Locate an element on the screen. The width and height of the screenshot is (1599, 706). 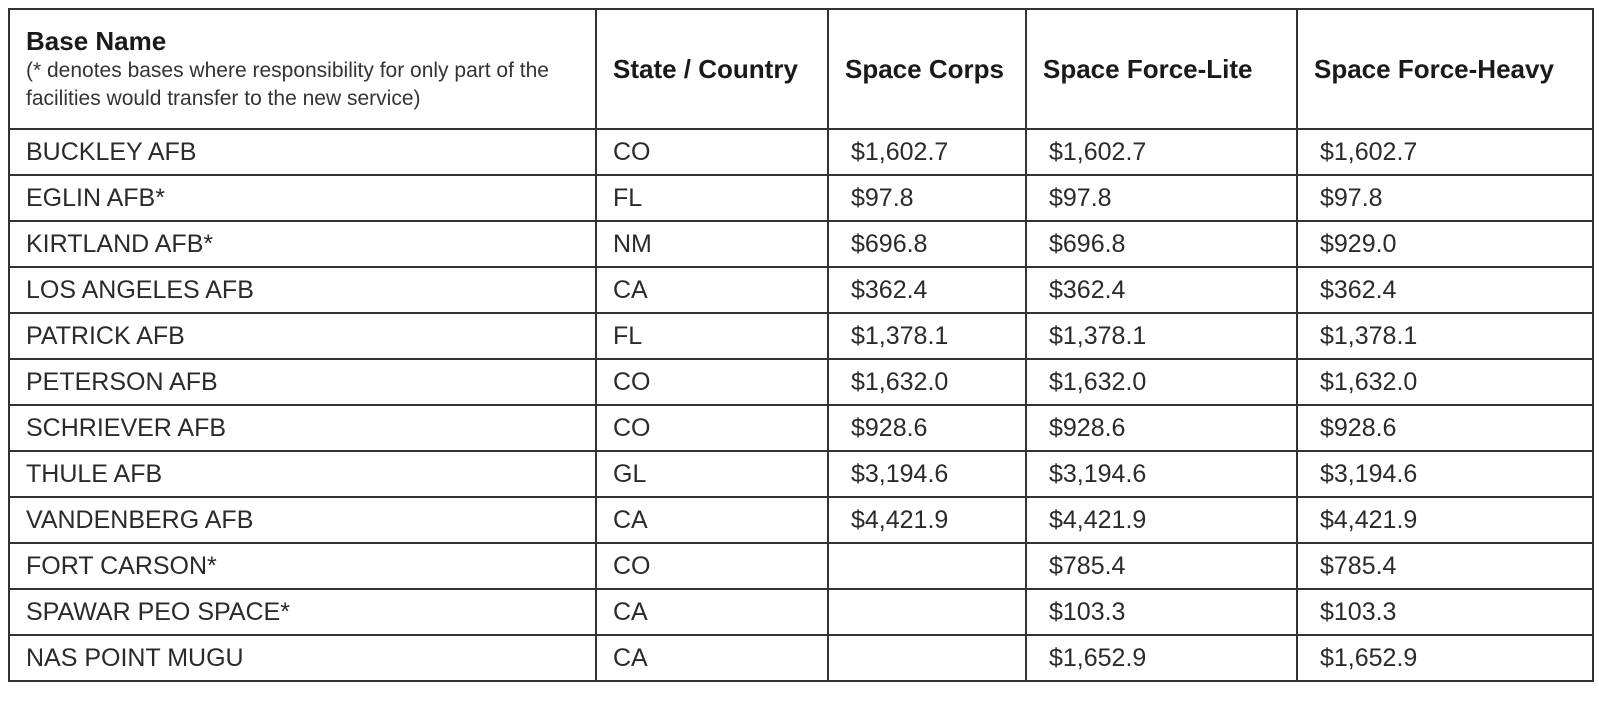
table-row: THULE AFB GL $3,194.6 $3,194.6 $3,194.6 is located at coordinates (801, 474).